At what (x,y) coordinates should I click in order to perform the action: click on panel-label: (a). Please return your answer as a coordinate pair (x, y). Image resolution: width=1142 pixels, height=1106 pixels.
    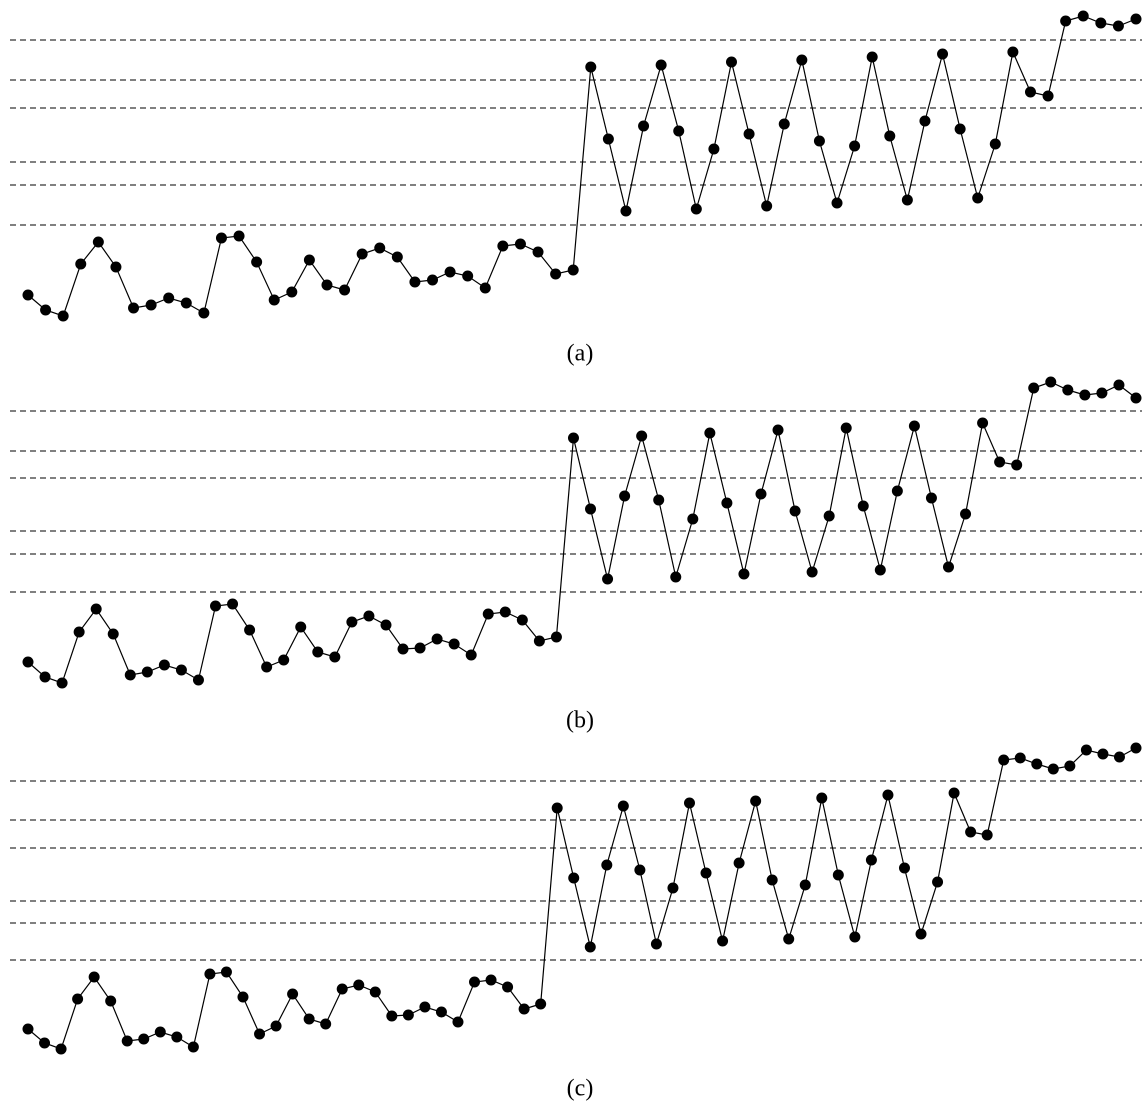
    Looking at the image, I should click on (580, 354).